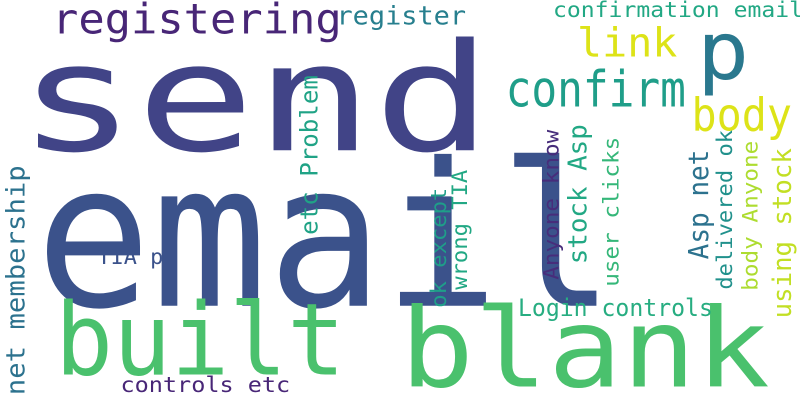  Describe the element at coordinates (725, 210) in the screenshot. I see `word-delivered-ok: delivered ok` at that location.